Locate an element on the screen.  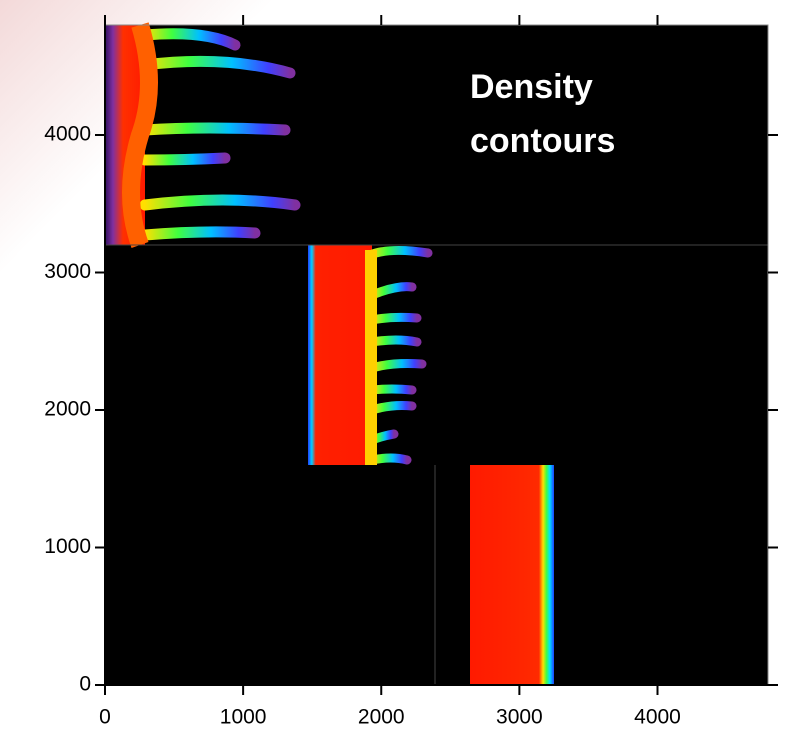
y-tick-label: 2000 is located at coordinates (67, 409).